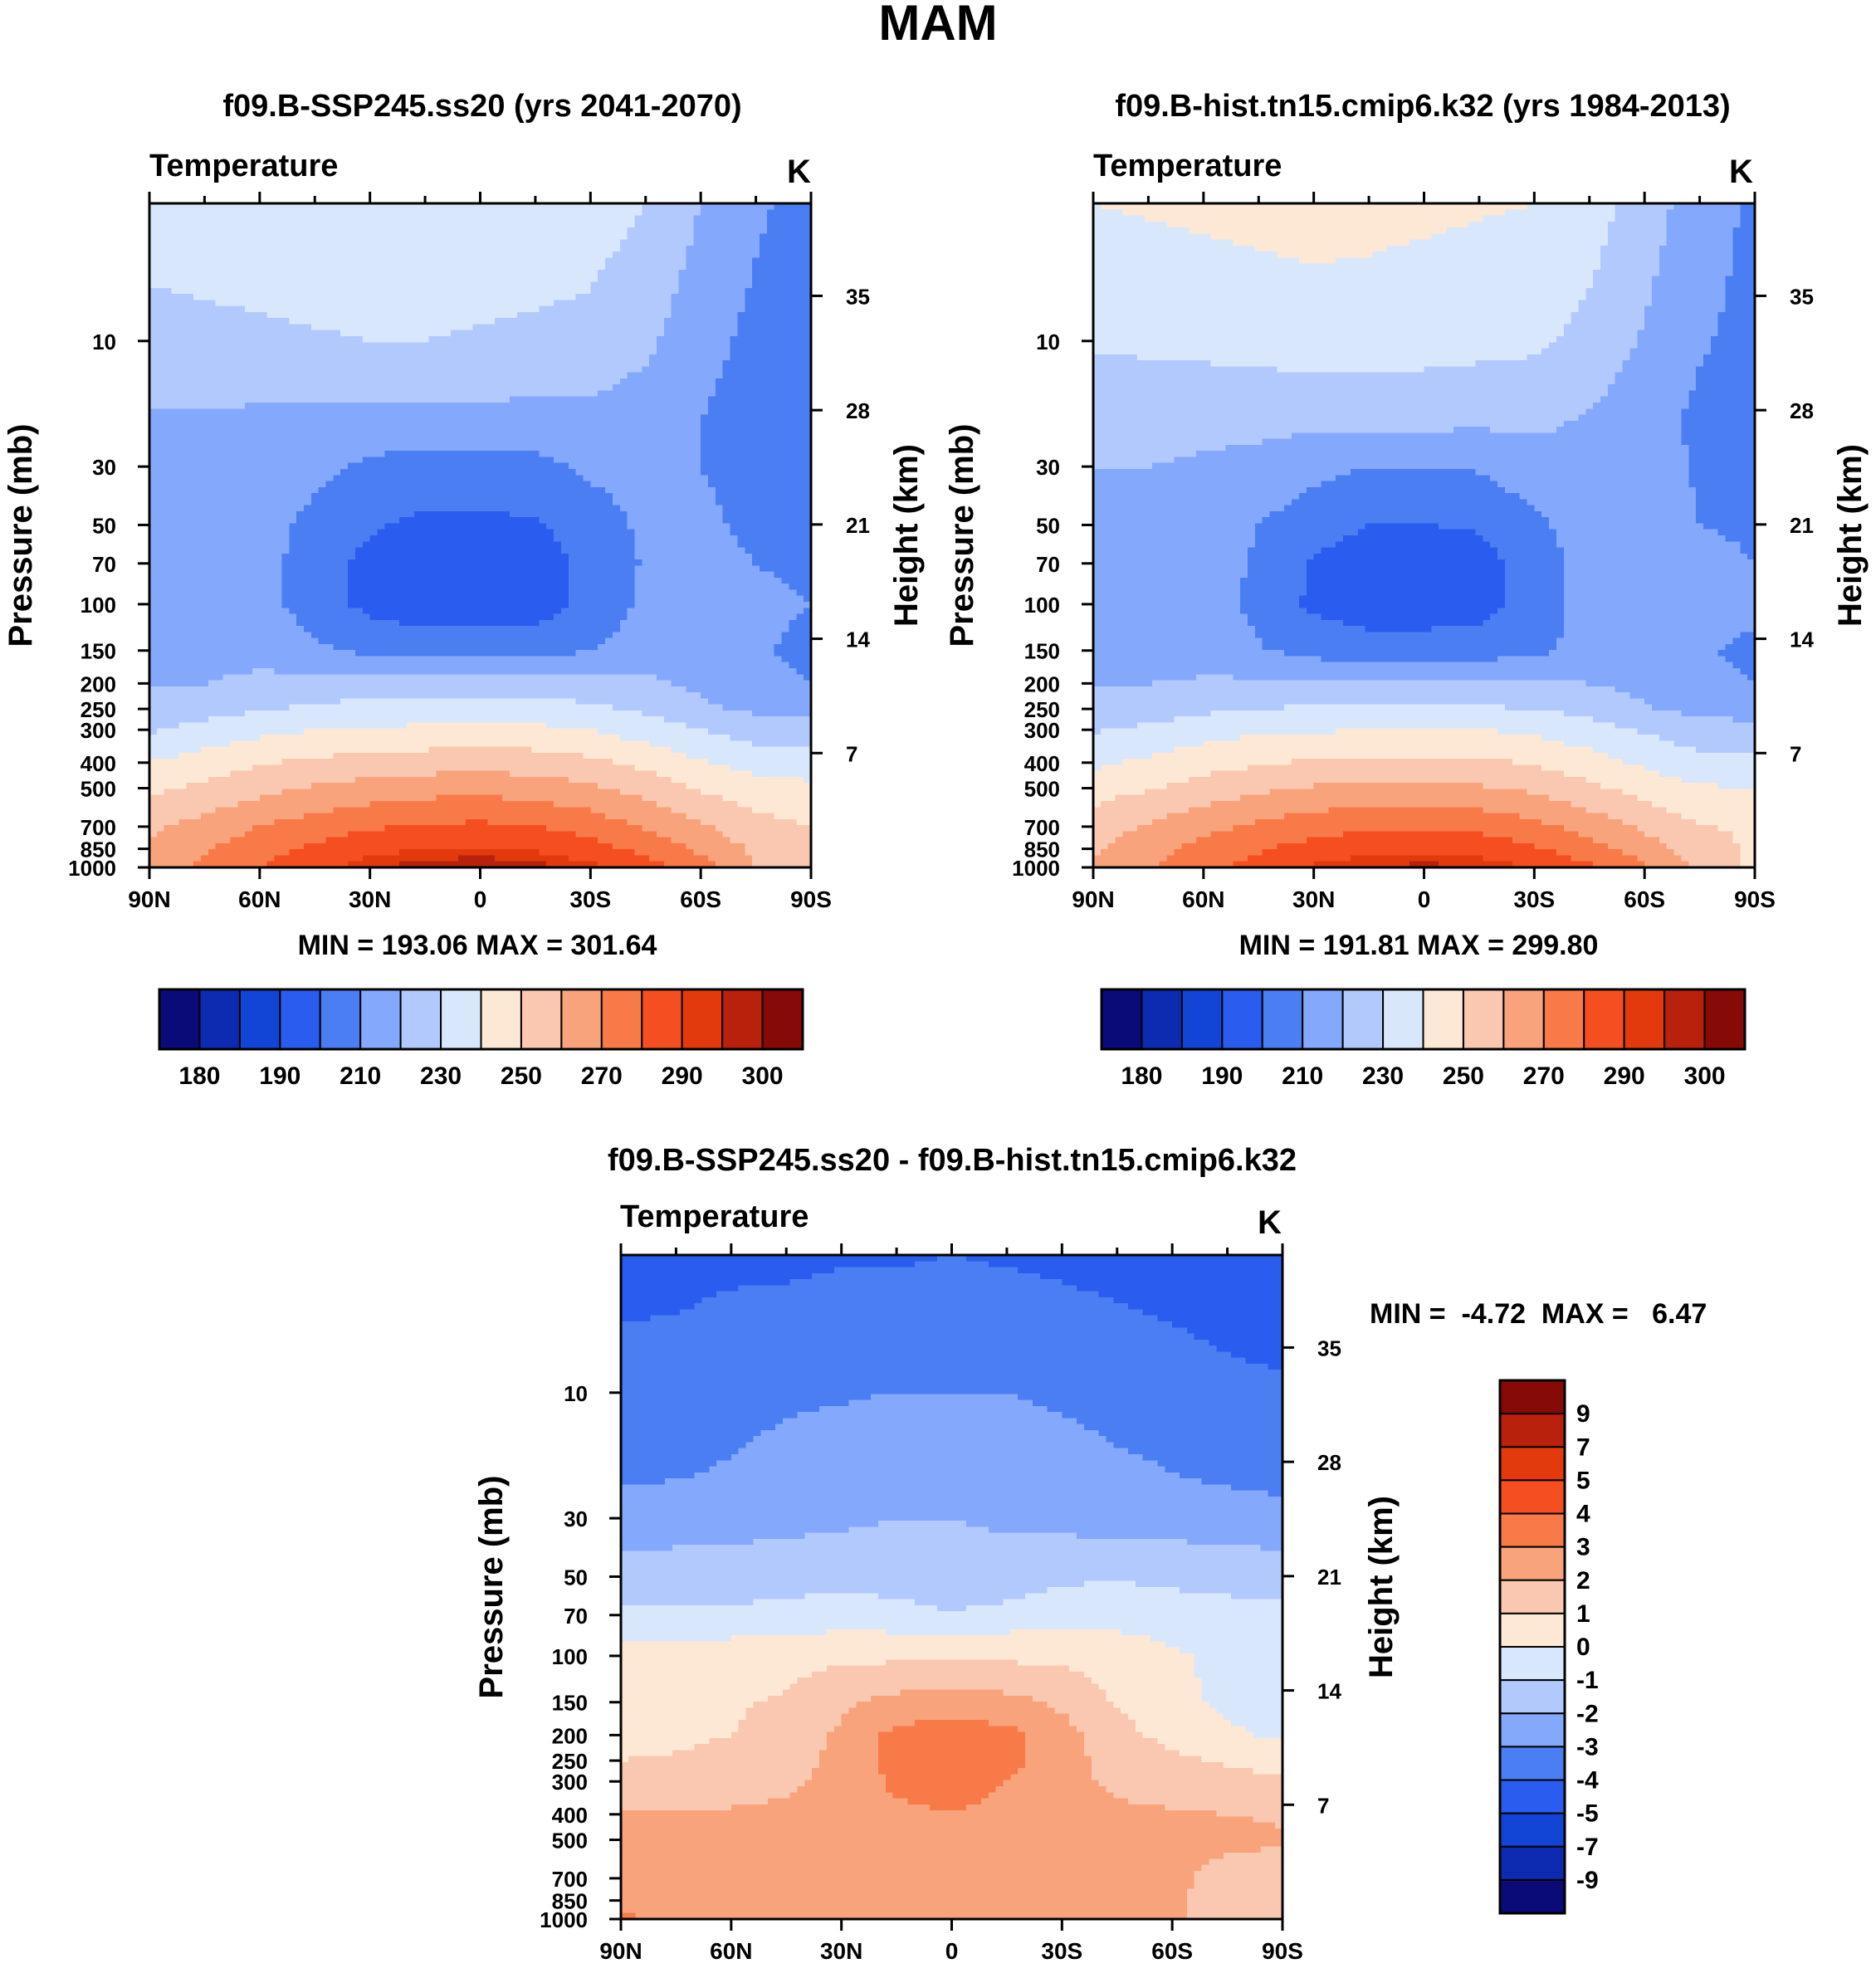 This screenshot has height=1978, width=1876. Describe the element at coordinates (92, 869) in the screenshot. I see `y-tick-label: 1000` at that location.